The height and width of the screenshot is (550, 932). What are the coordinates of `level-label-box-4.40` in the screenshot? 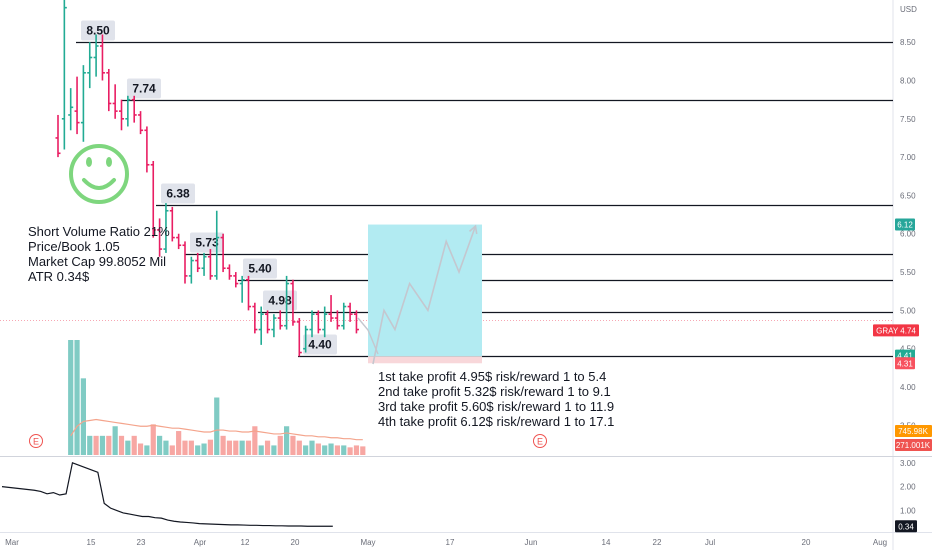 It's located at (320, 344).